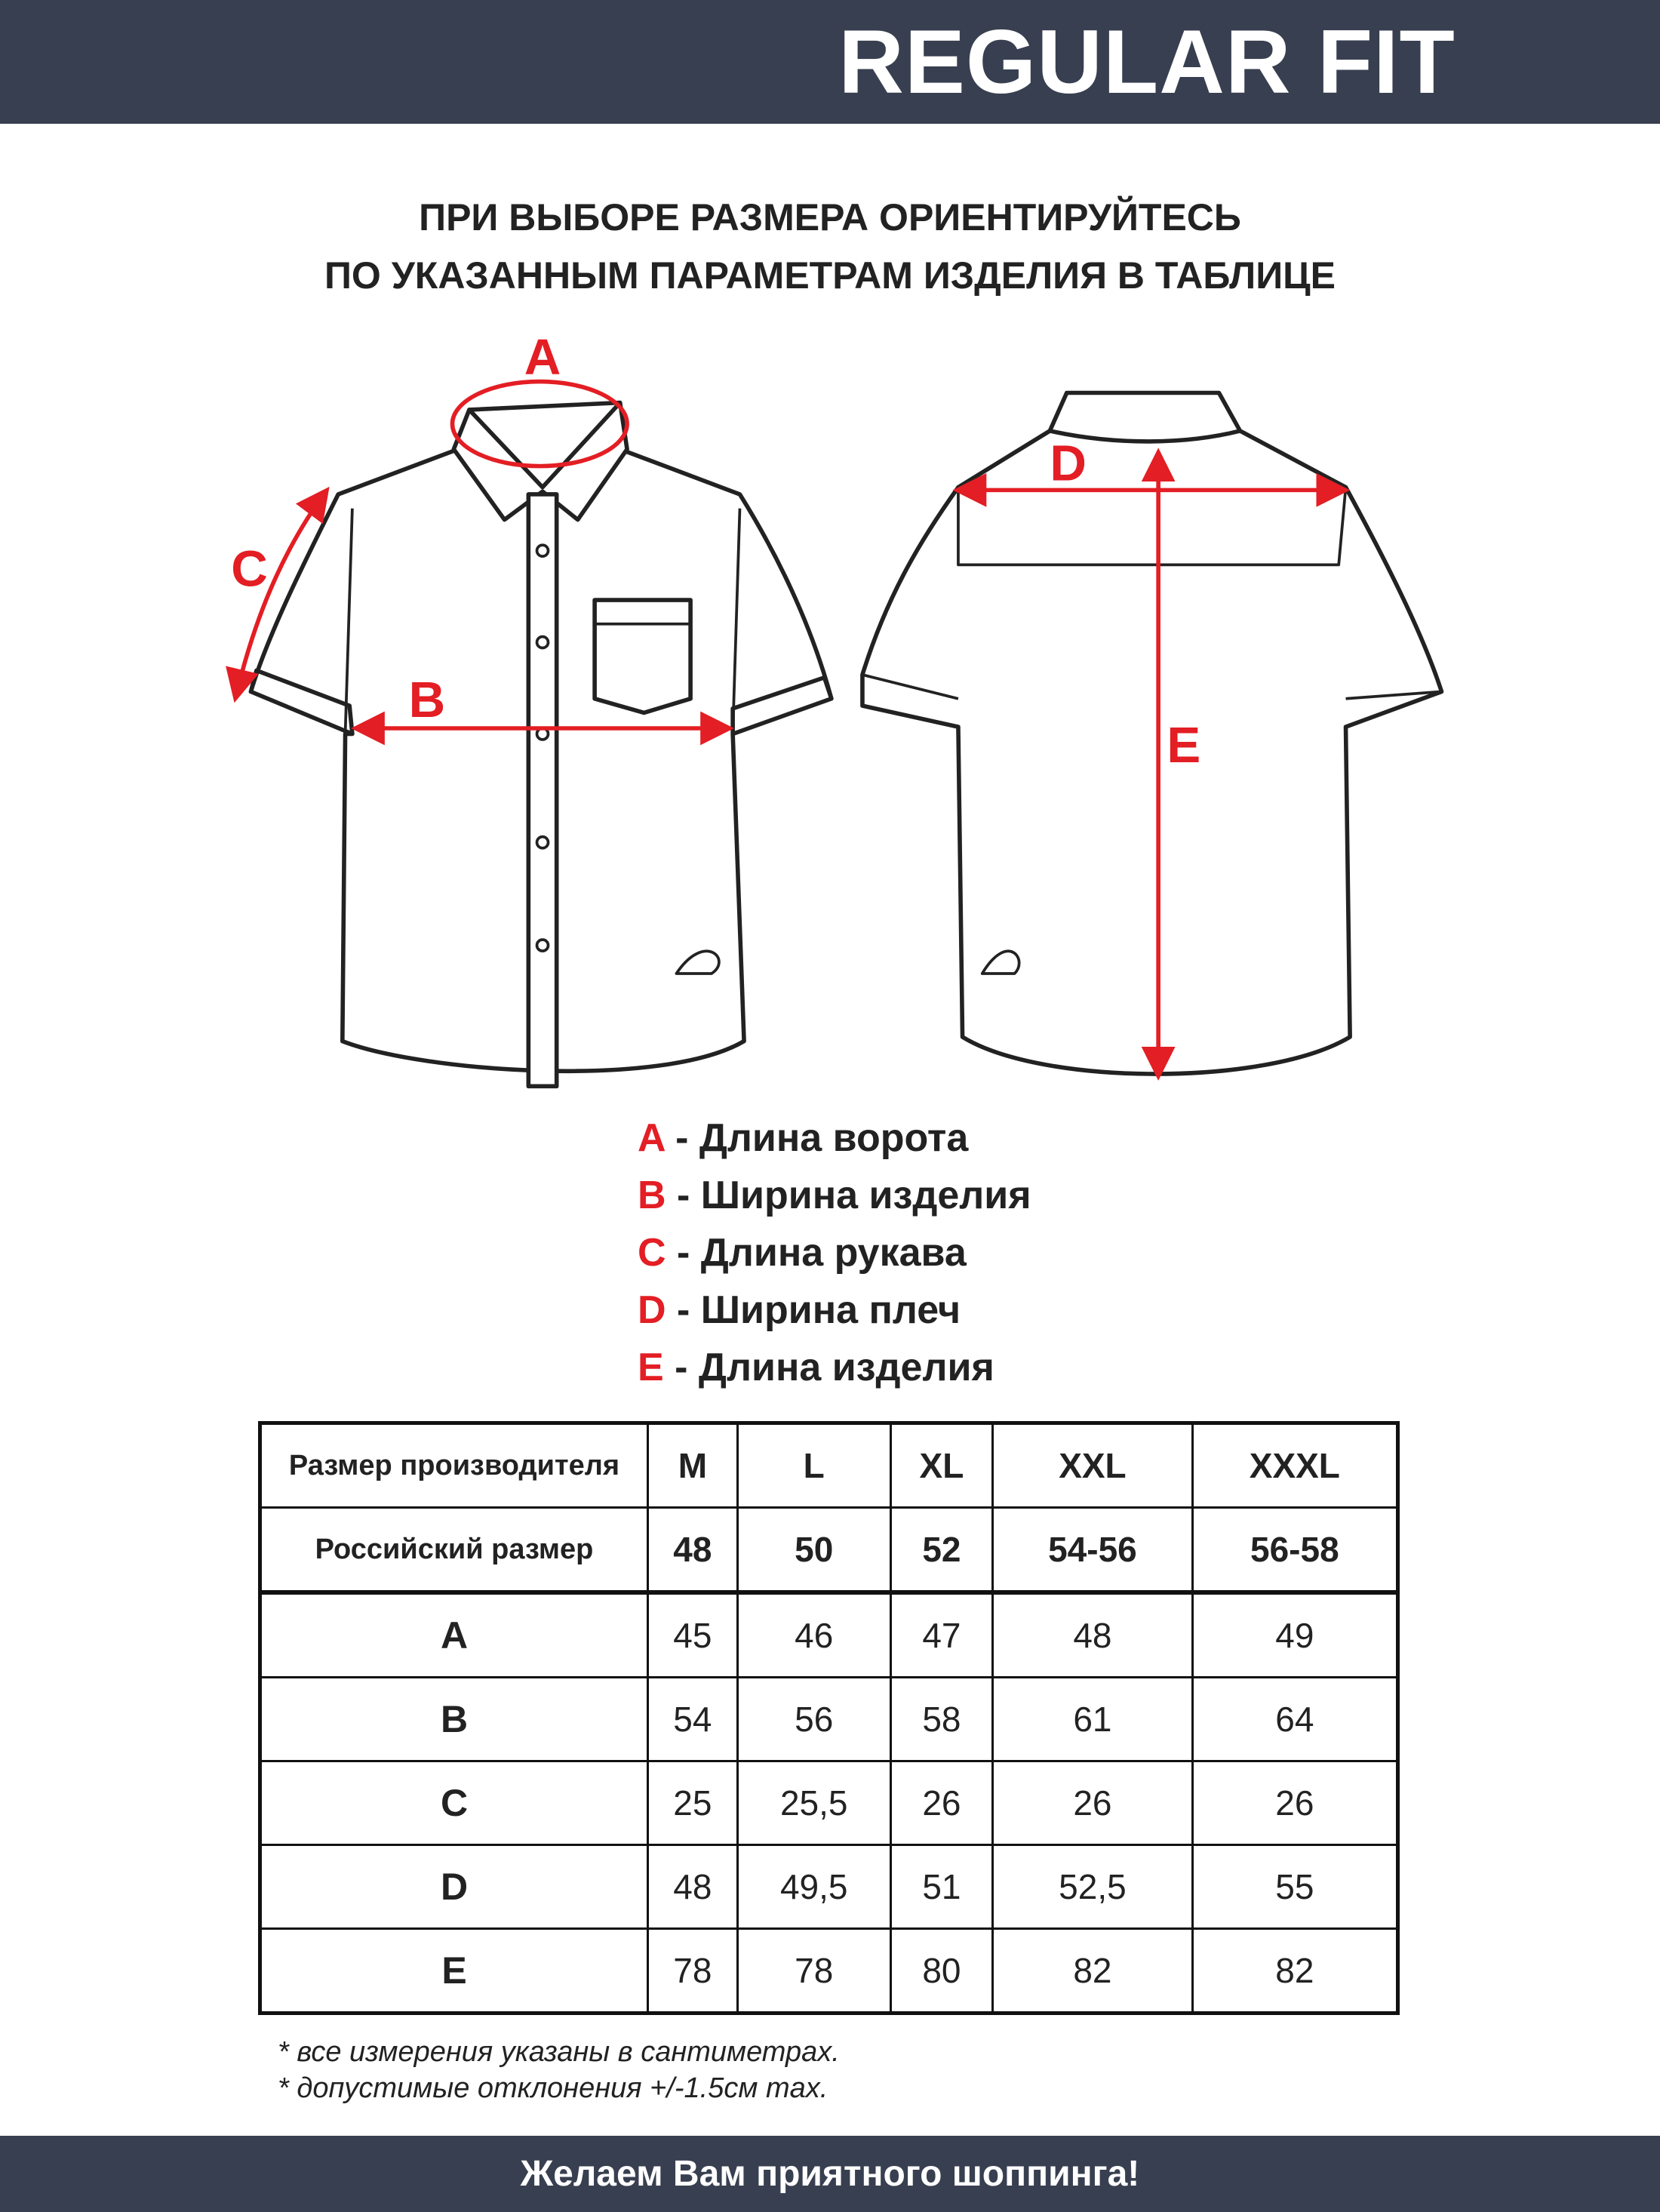 The width and height of the screenshot is (1660, 2212). I want to click on legend-letter: E, so click(651, 1367).